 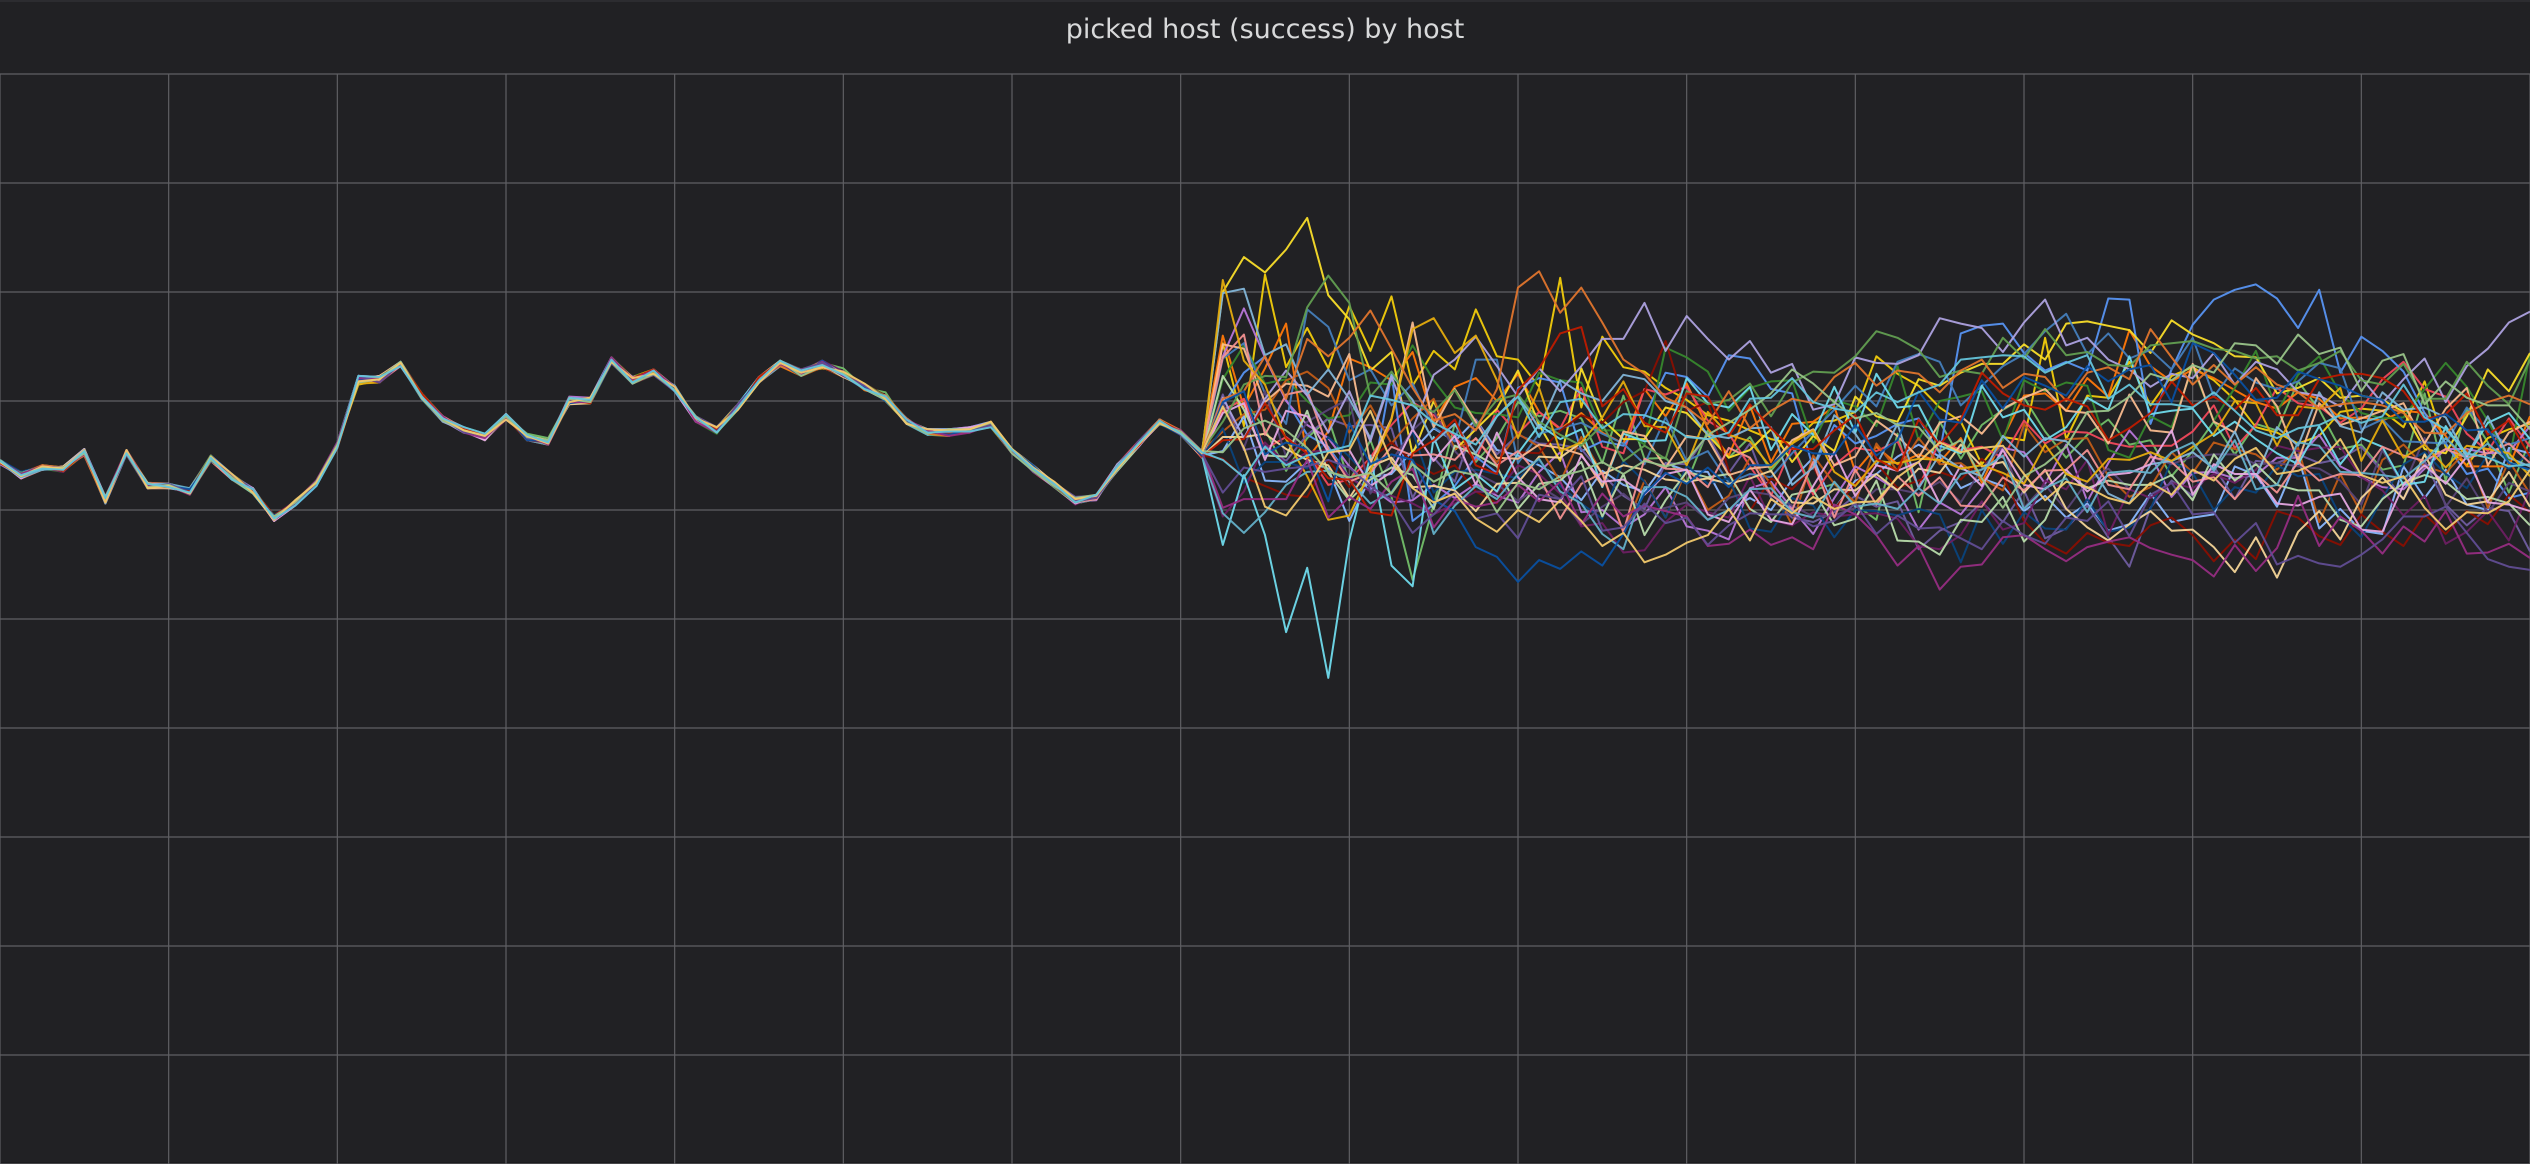 What do you see at coordinates (1265, 437) in the screenshot?
I see `series-line` at bounding box center [1265, 437].